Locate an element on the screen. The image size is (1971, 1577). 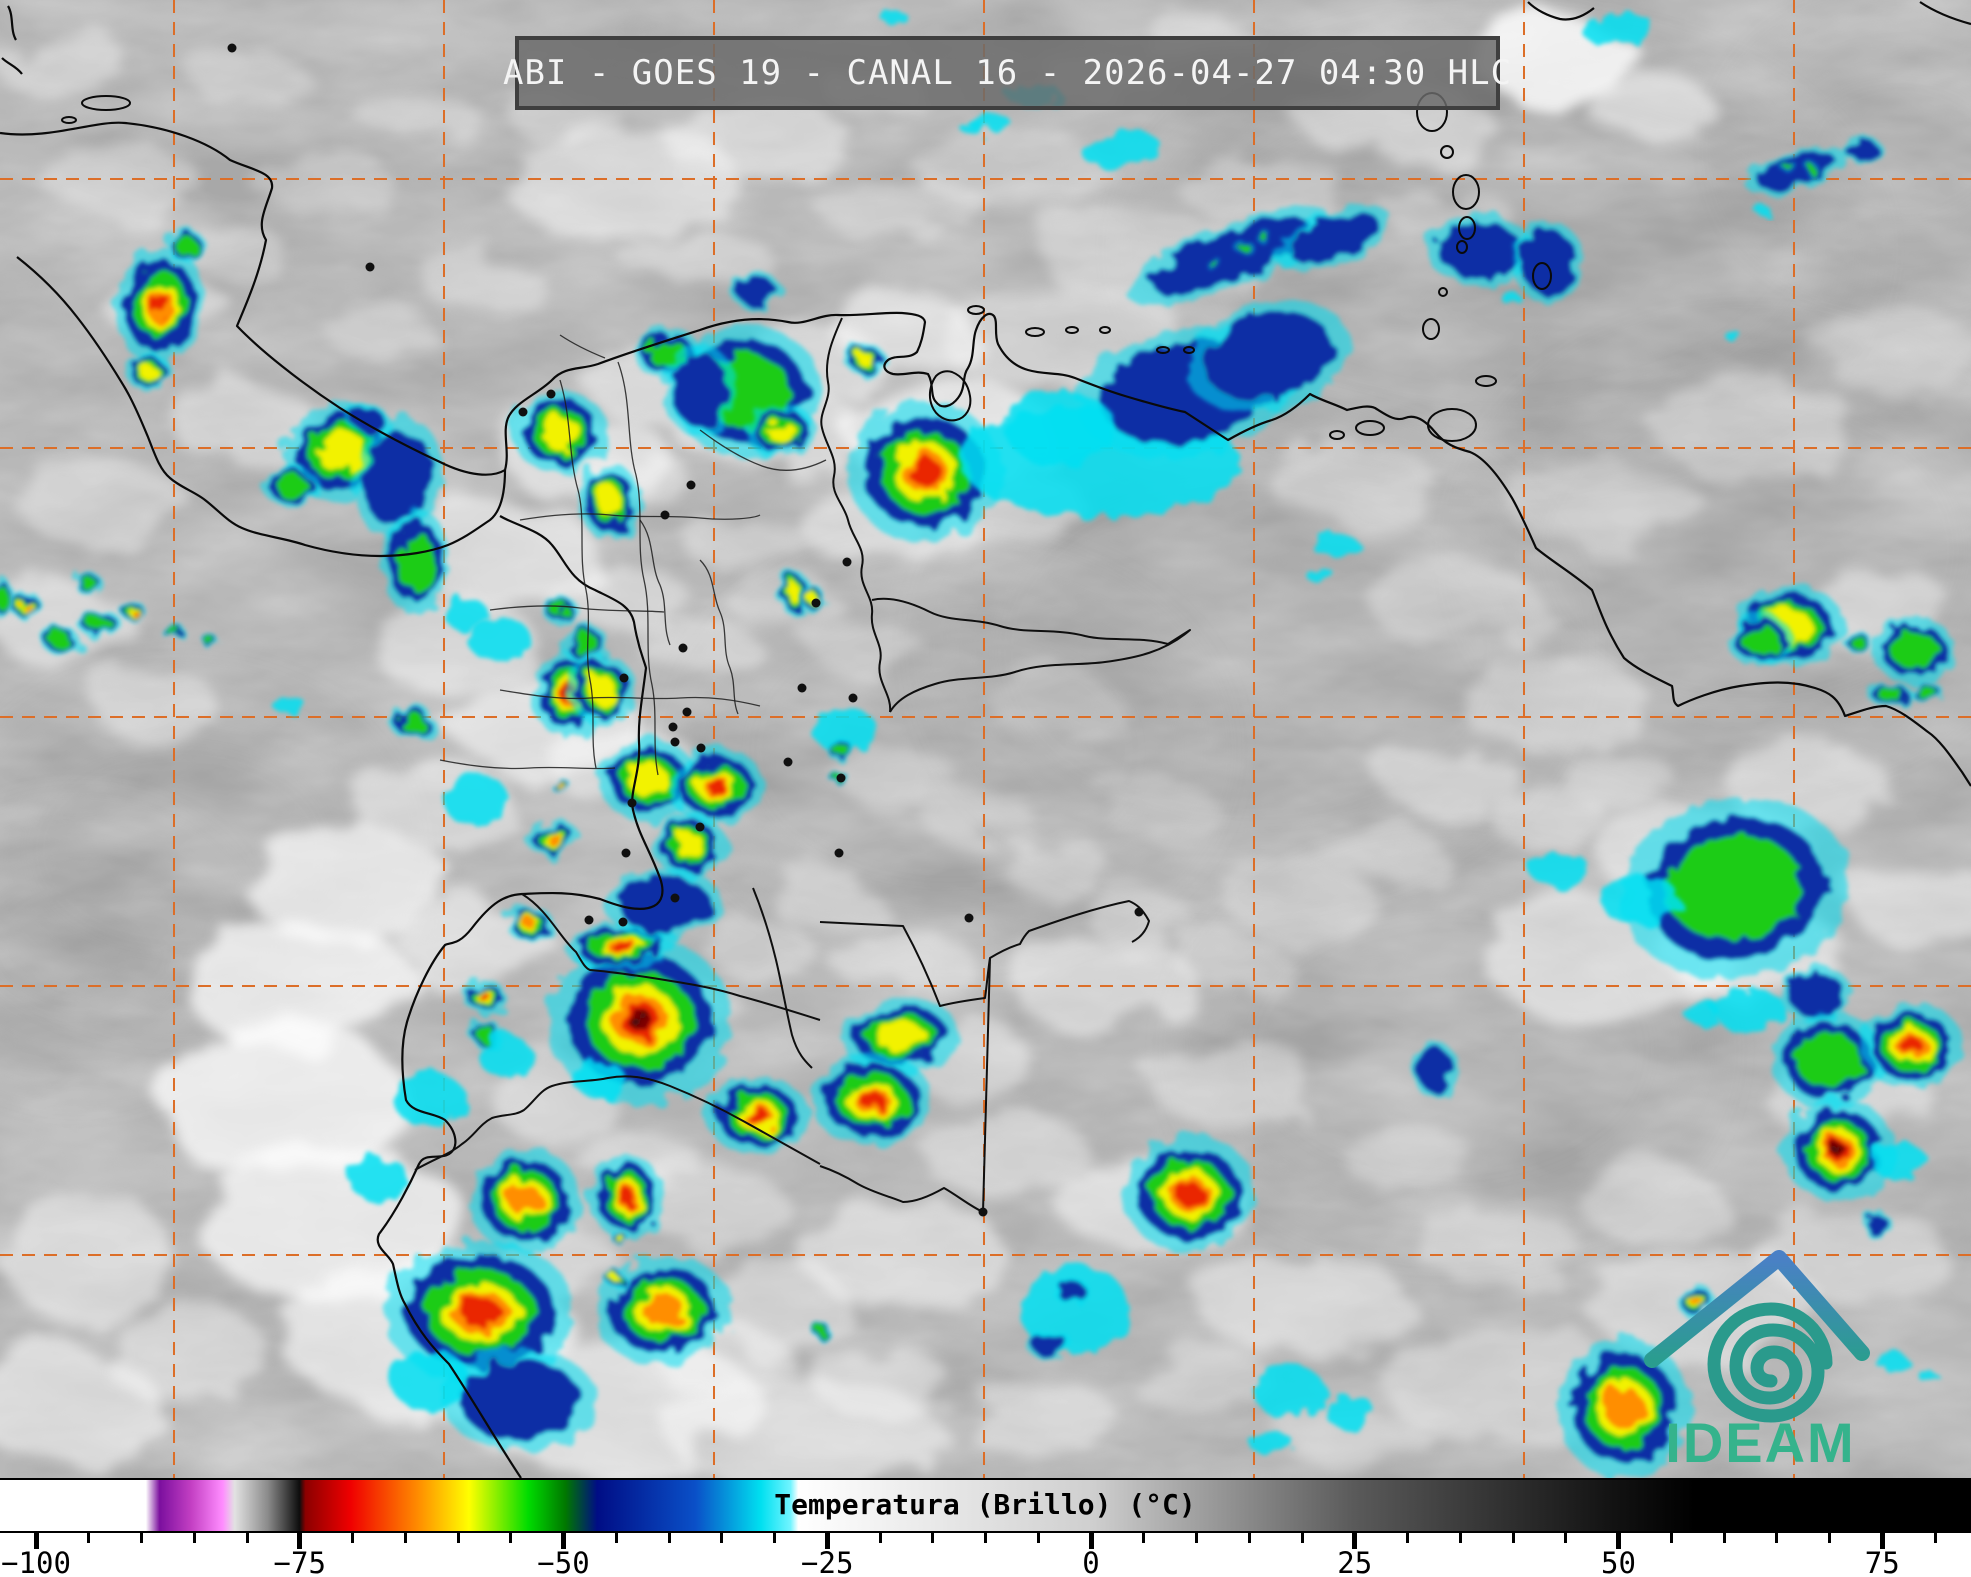
colorbar-tick-label: 0 is located at coordinates (1091, 1561).